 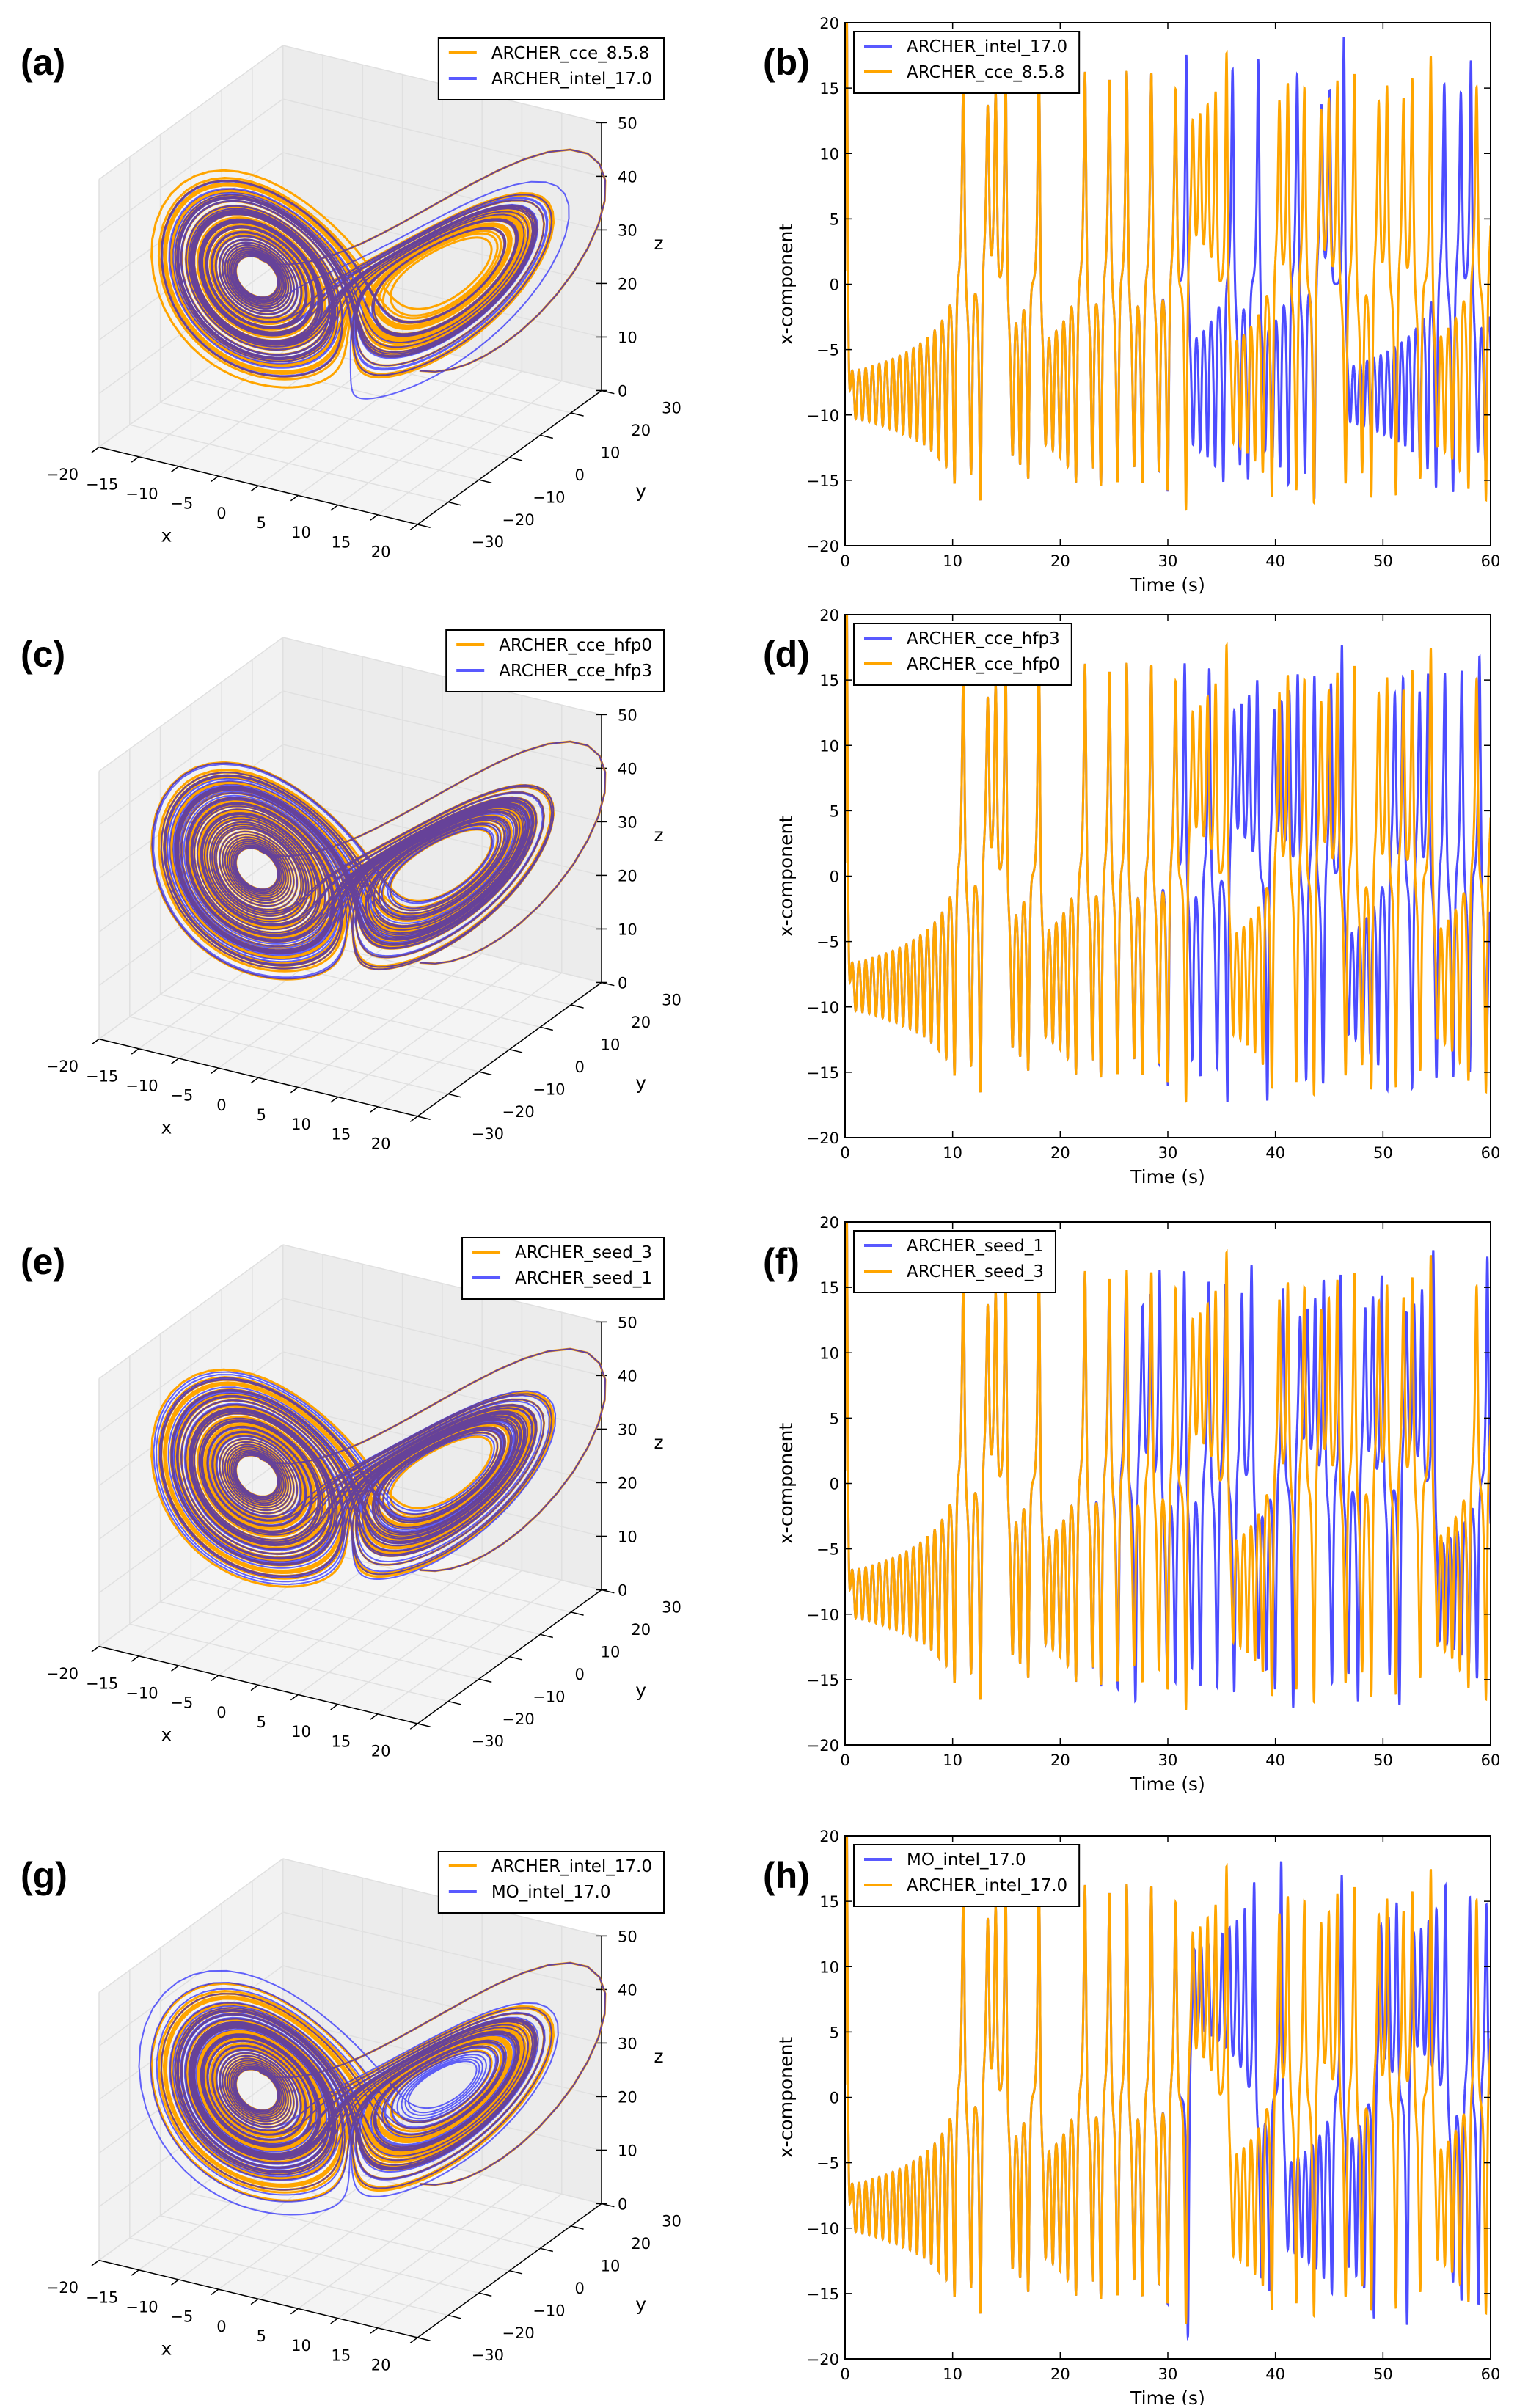 What do you see at coordinates (181, 2317) in the screenshot?
I see `x-tick-label: −5` at bounding box center [181, 2317].